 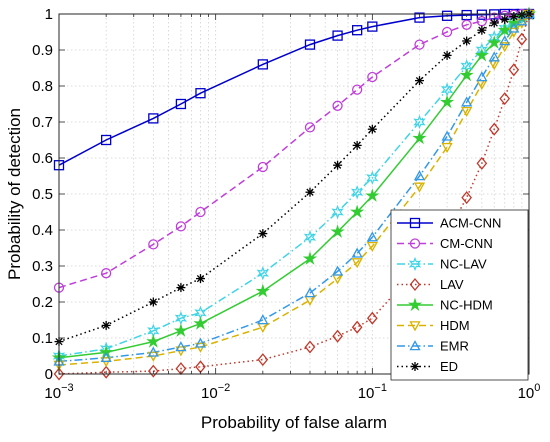 I want to click on legend-label-cm-cnn: CM-CNN, so click(x=466, y=243).